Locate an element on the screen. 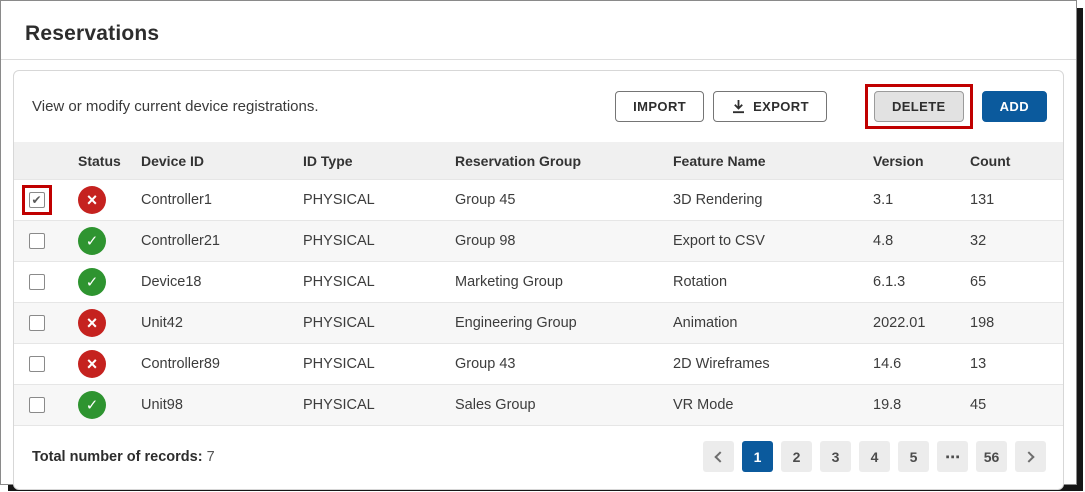 The image size is (1085, 492). count-cell: 198 is located at coordinates (982, 323).